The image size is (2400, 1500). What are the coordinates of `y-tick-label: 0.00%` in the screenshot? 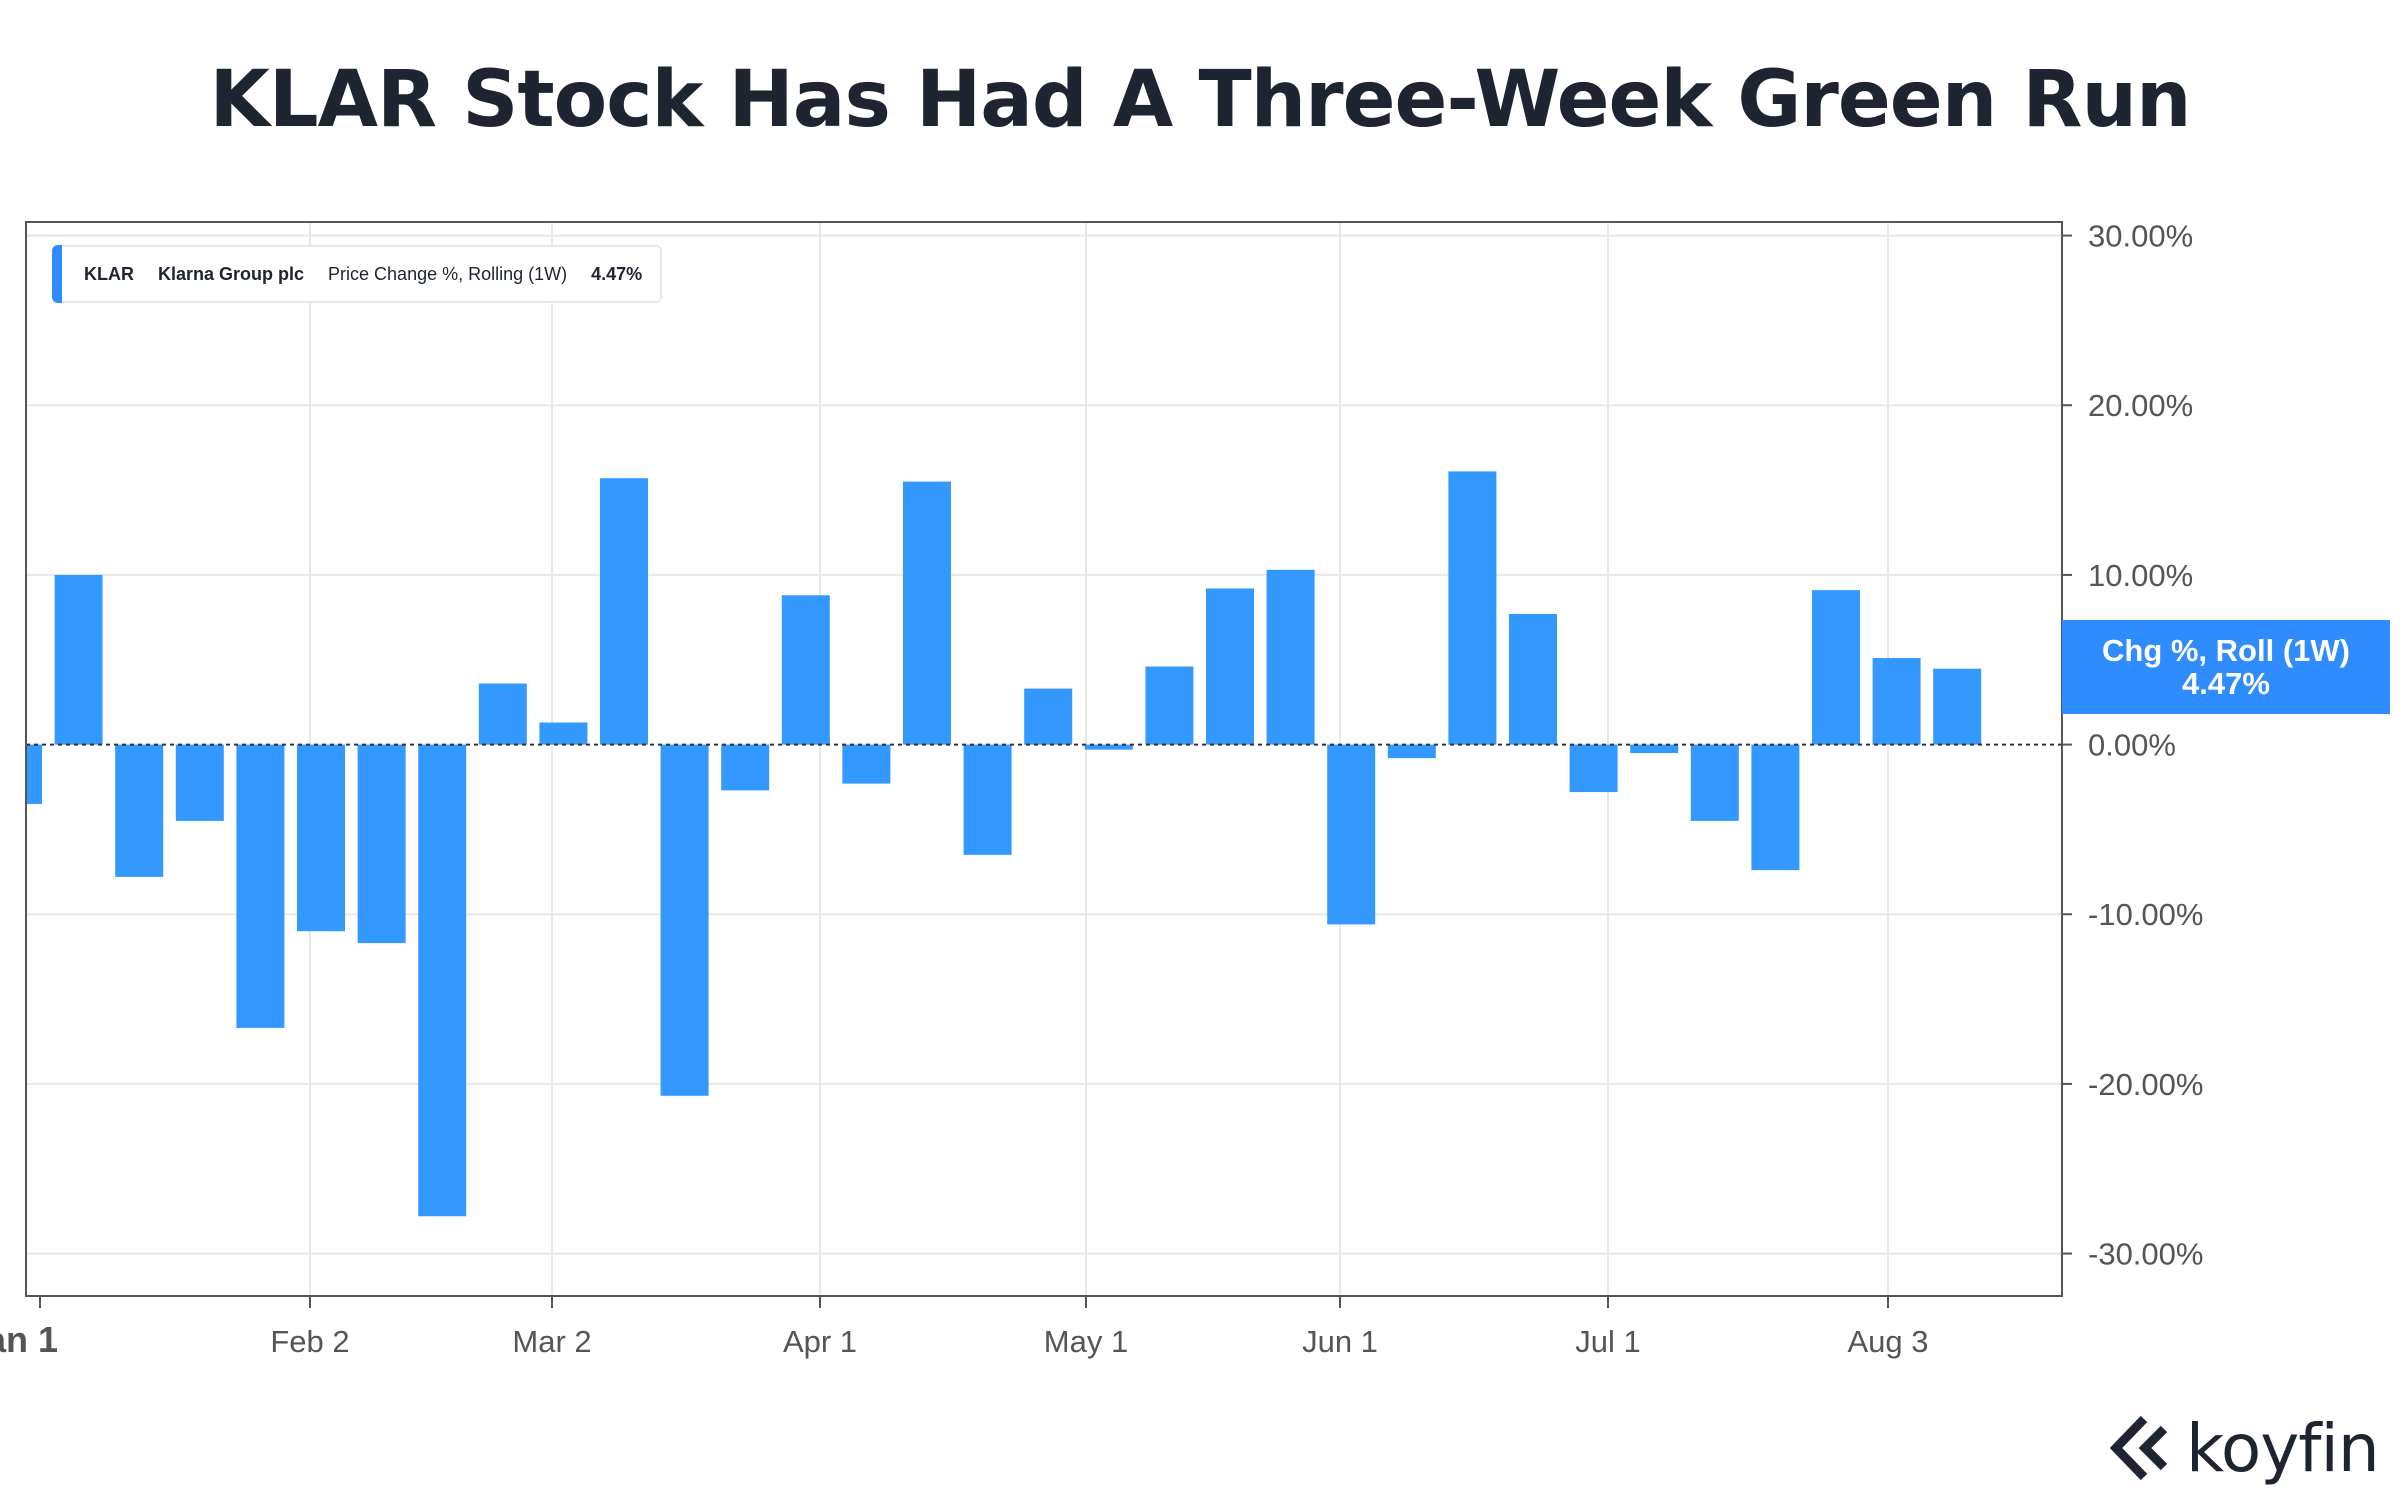 It's located at (2132, 745).